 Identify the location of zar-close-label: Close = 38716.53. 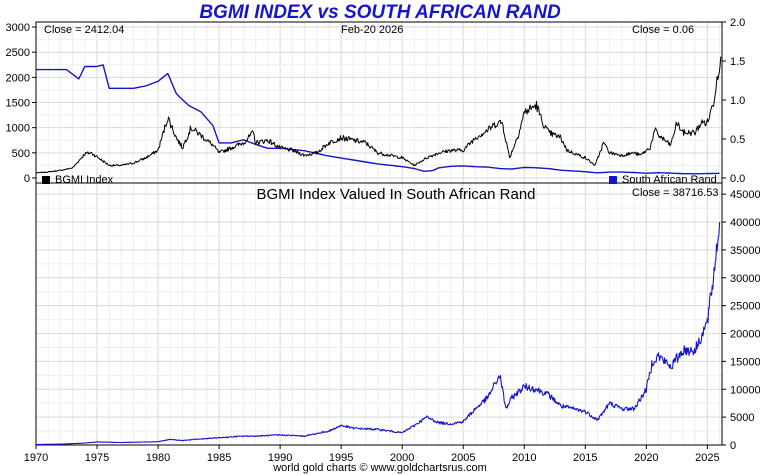
(675, 193).